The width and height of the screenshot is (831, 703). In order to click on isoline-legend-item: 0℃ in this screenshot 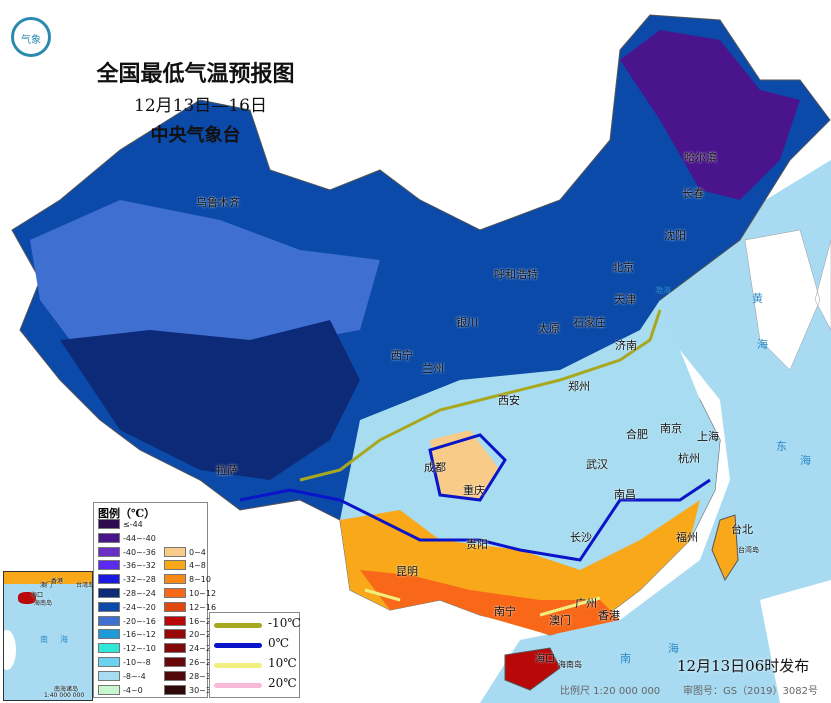, I will do `click(257, 645)`.